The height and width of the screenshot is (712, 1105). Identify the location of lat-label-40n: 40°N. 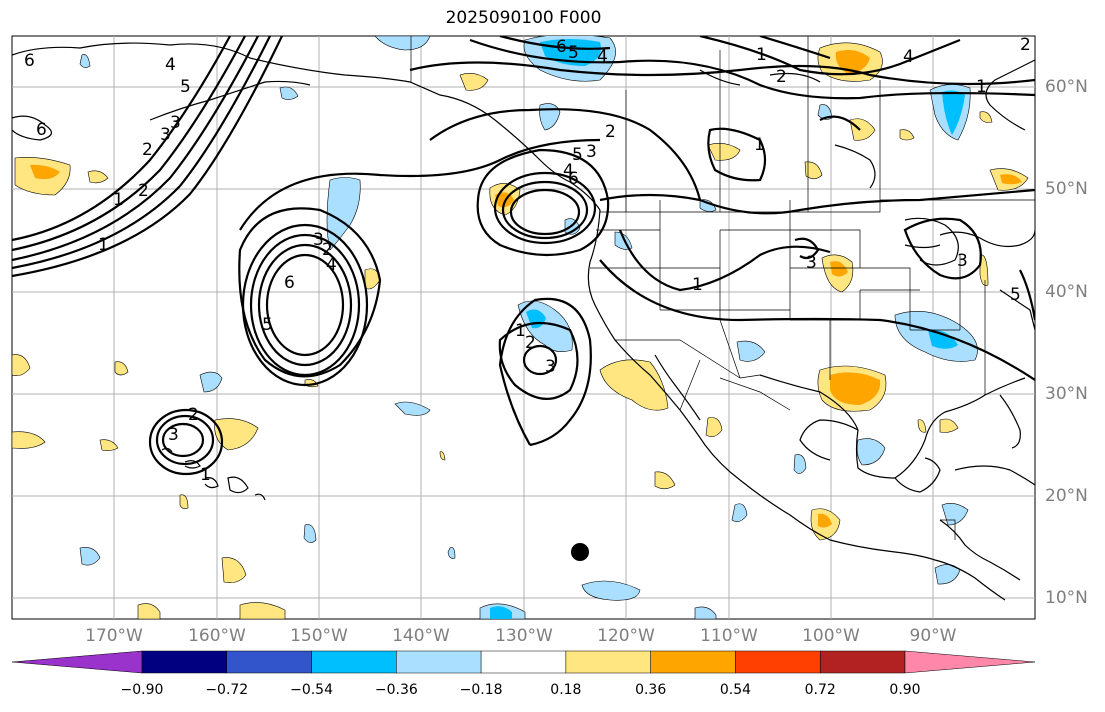
(1066, 292).